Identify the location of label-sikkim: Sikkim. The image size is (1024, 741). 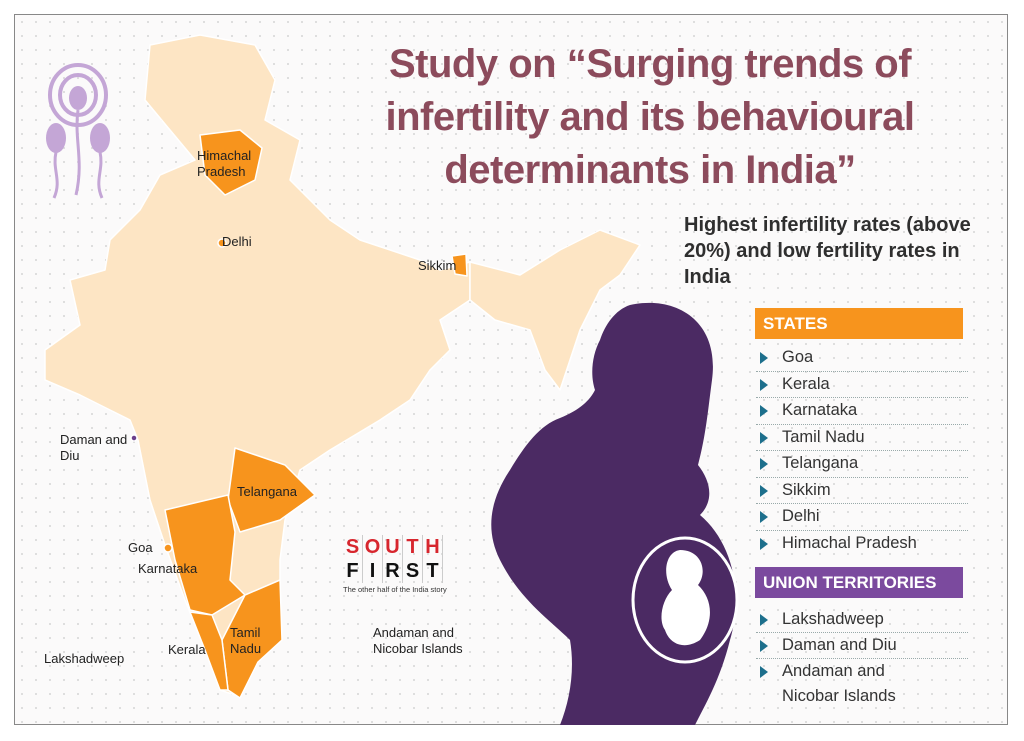
(437, 265).